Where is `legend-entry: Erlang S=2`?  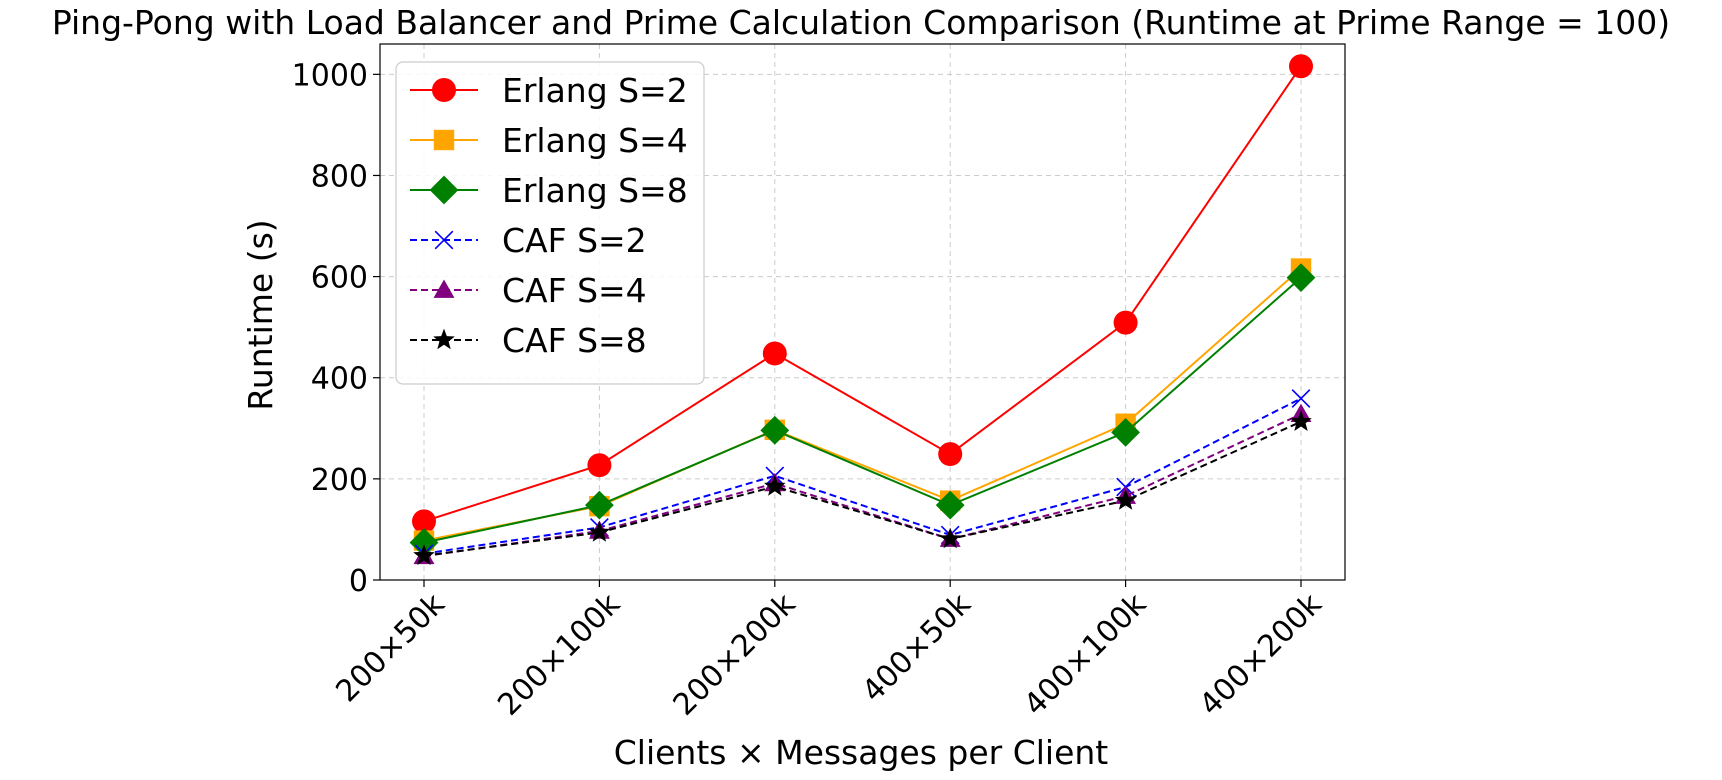 legend-entry: Erlang S=2 is located at coordinates (549, 90).